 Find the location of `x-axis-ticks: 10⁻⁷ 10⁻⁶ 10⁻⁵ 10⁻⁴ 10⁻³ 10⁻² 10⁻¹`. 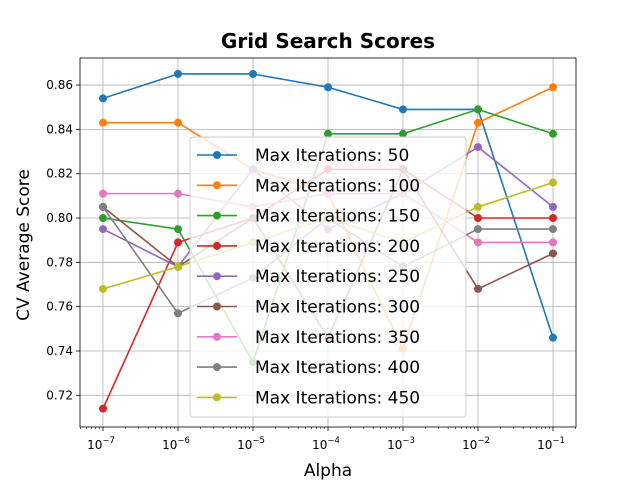

x-axis-ticks: 10⁻⁷ 10⁻⁶ 10⁻⁵ 10⁻⁴ 10⁻³ 10⁻² 10⁻¹ is located at coordinates (328, 439).